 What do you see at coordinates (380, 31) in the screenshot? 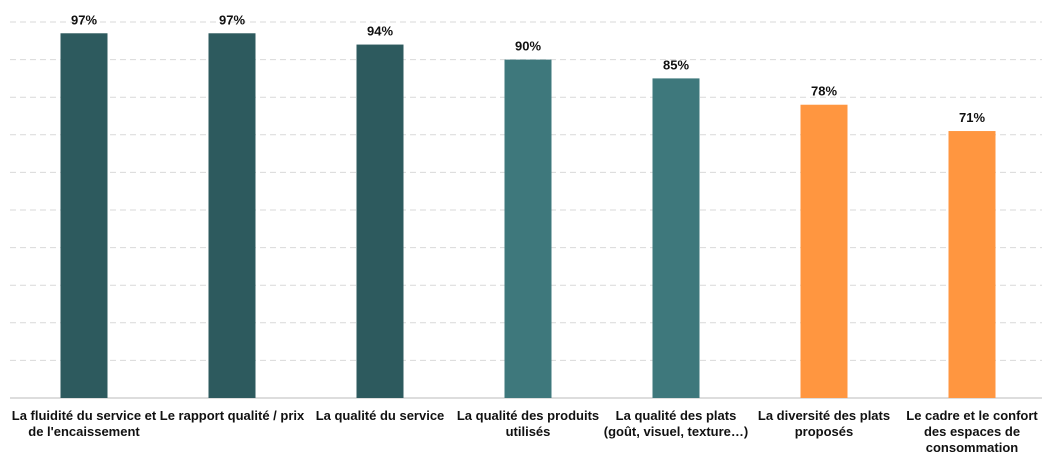
I see `value-label: 94%` at bounding box center [380, 31].